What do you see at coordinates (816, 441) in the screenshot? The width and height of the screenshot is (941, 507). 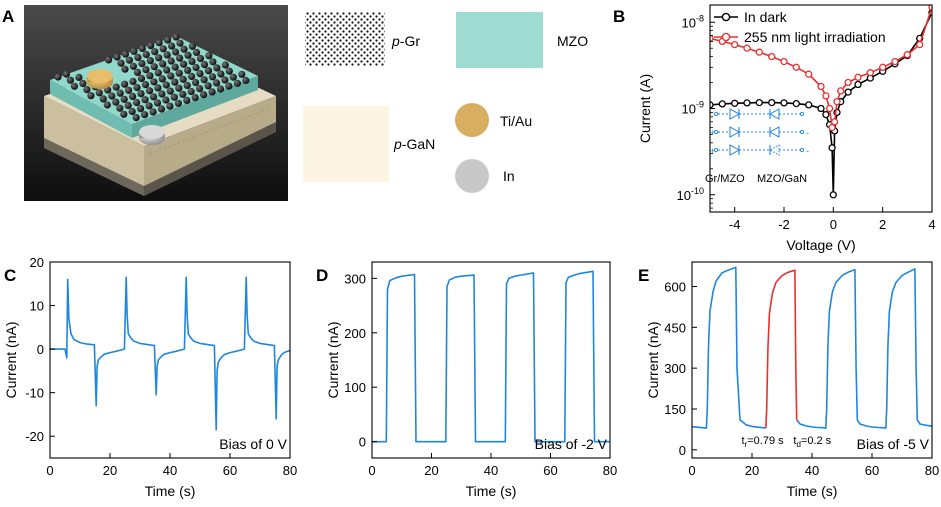 I see `decay-time-value: =0.2 s` at bounding box center [816, 441].